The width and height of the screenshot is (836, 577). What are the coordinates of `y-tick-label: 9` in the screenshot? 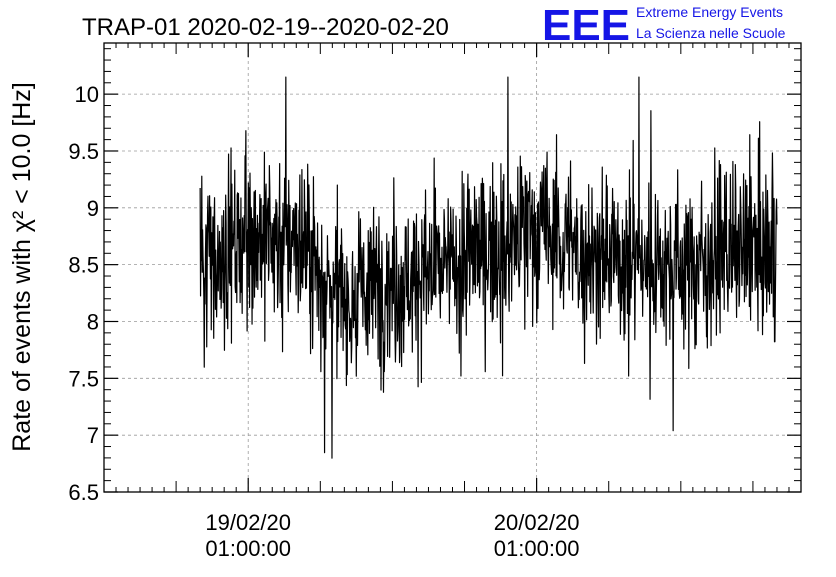 It's located at (93, 208).